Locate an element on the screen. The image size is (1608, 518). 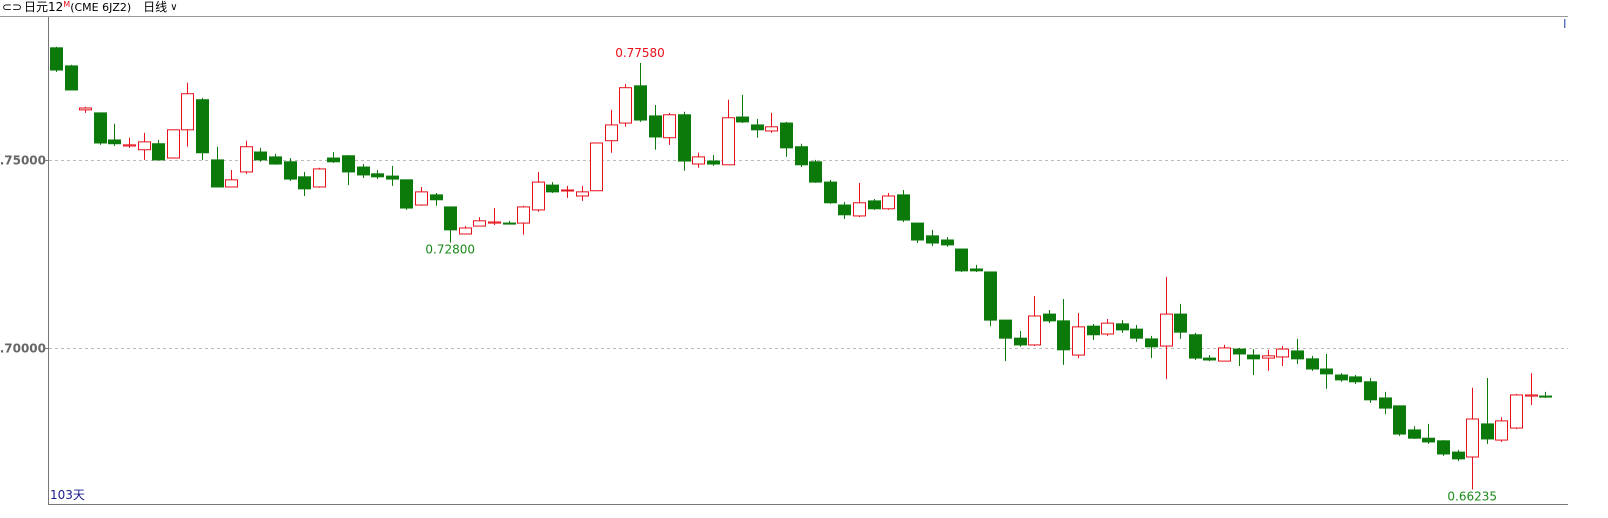
superscript: M is located at coordinates (67, 4).